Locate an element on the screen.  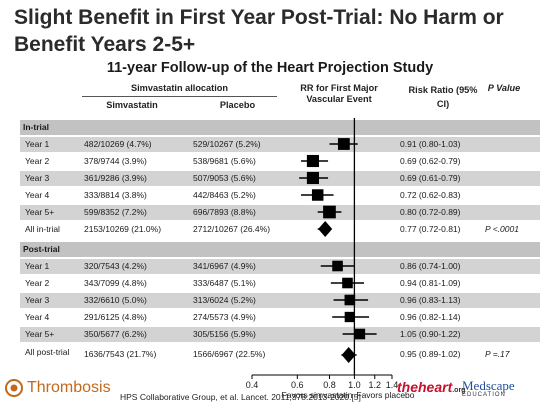
x-tick-label: 0.8 is located at coordinates (329, 385).